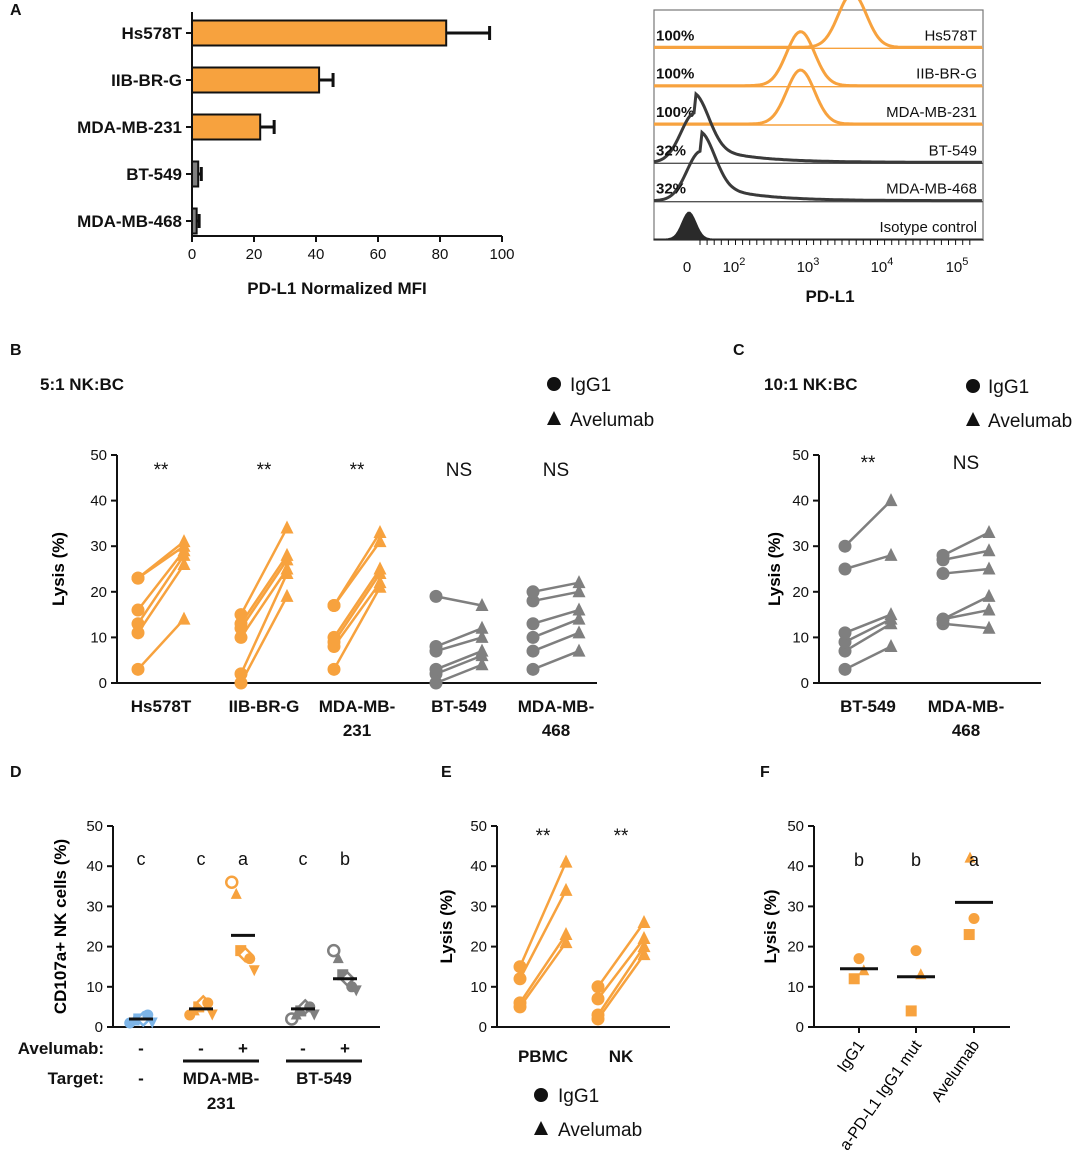 The width and height of the screenshot is (1084, 1152). I want to click on panel-E-y-tick-label: 0, so click(483, 1027).